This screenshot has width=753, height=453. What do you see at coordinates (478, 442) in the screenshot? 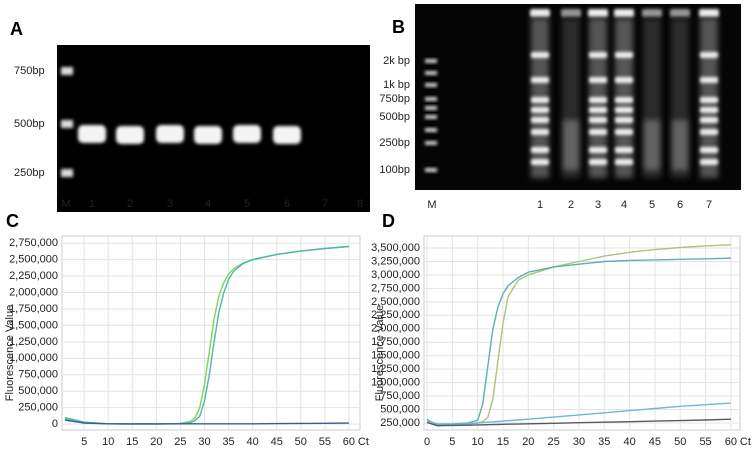
I see `x-tick-label: 10` at bounding box center [478, 442].